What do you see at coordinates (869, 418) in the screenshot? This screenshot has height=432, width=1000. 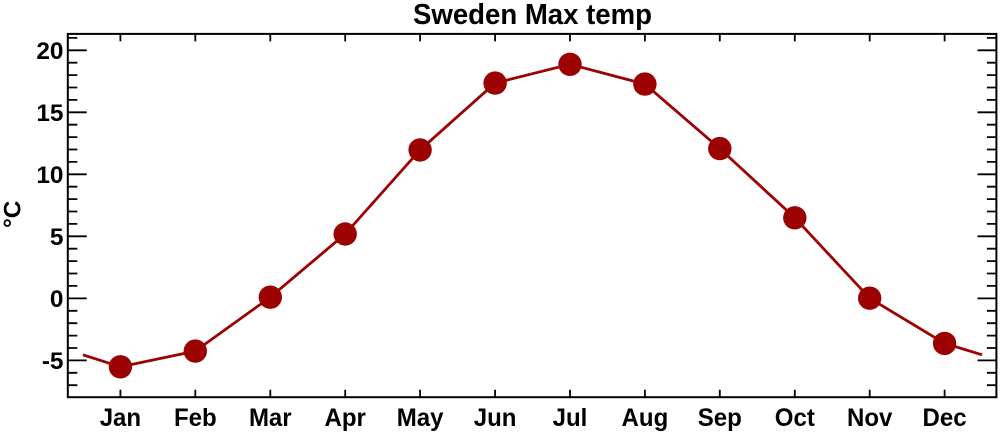 I see `svg-text: Nov` at bounding box center [869, 418].